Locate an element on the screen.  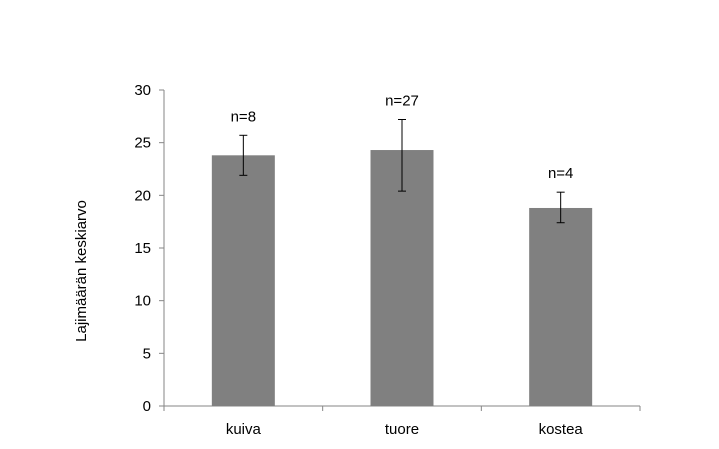
y-tick-label: 15 is located at coordinates (142, 248).